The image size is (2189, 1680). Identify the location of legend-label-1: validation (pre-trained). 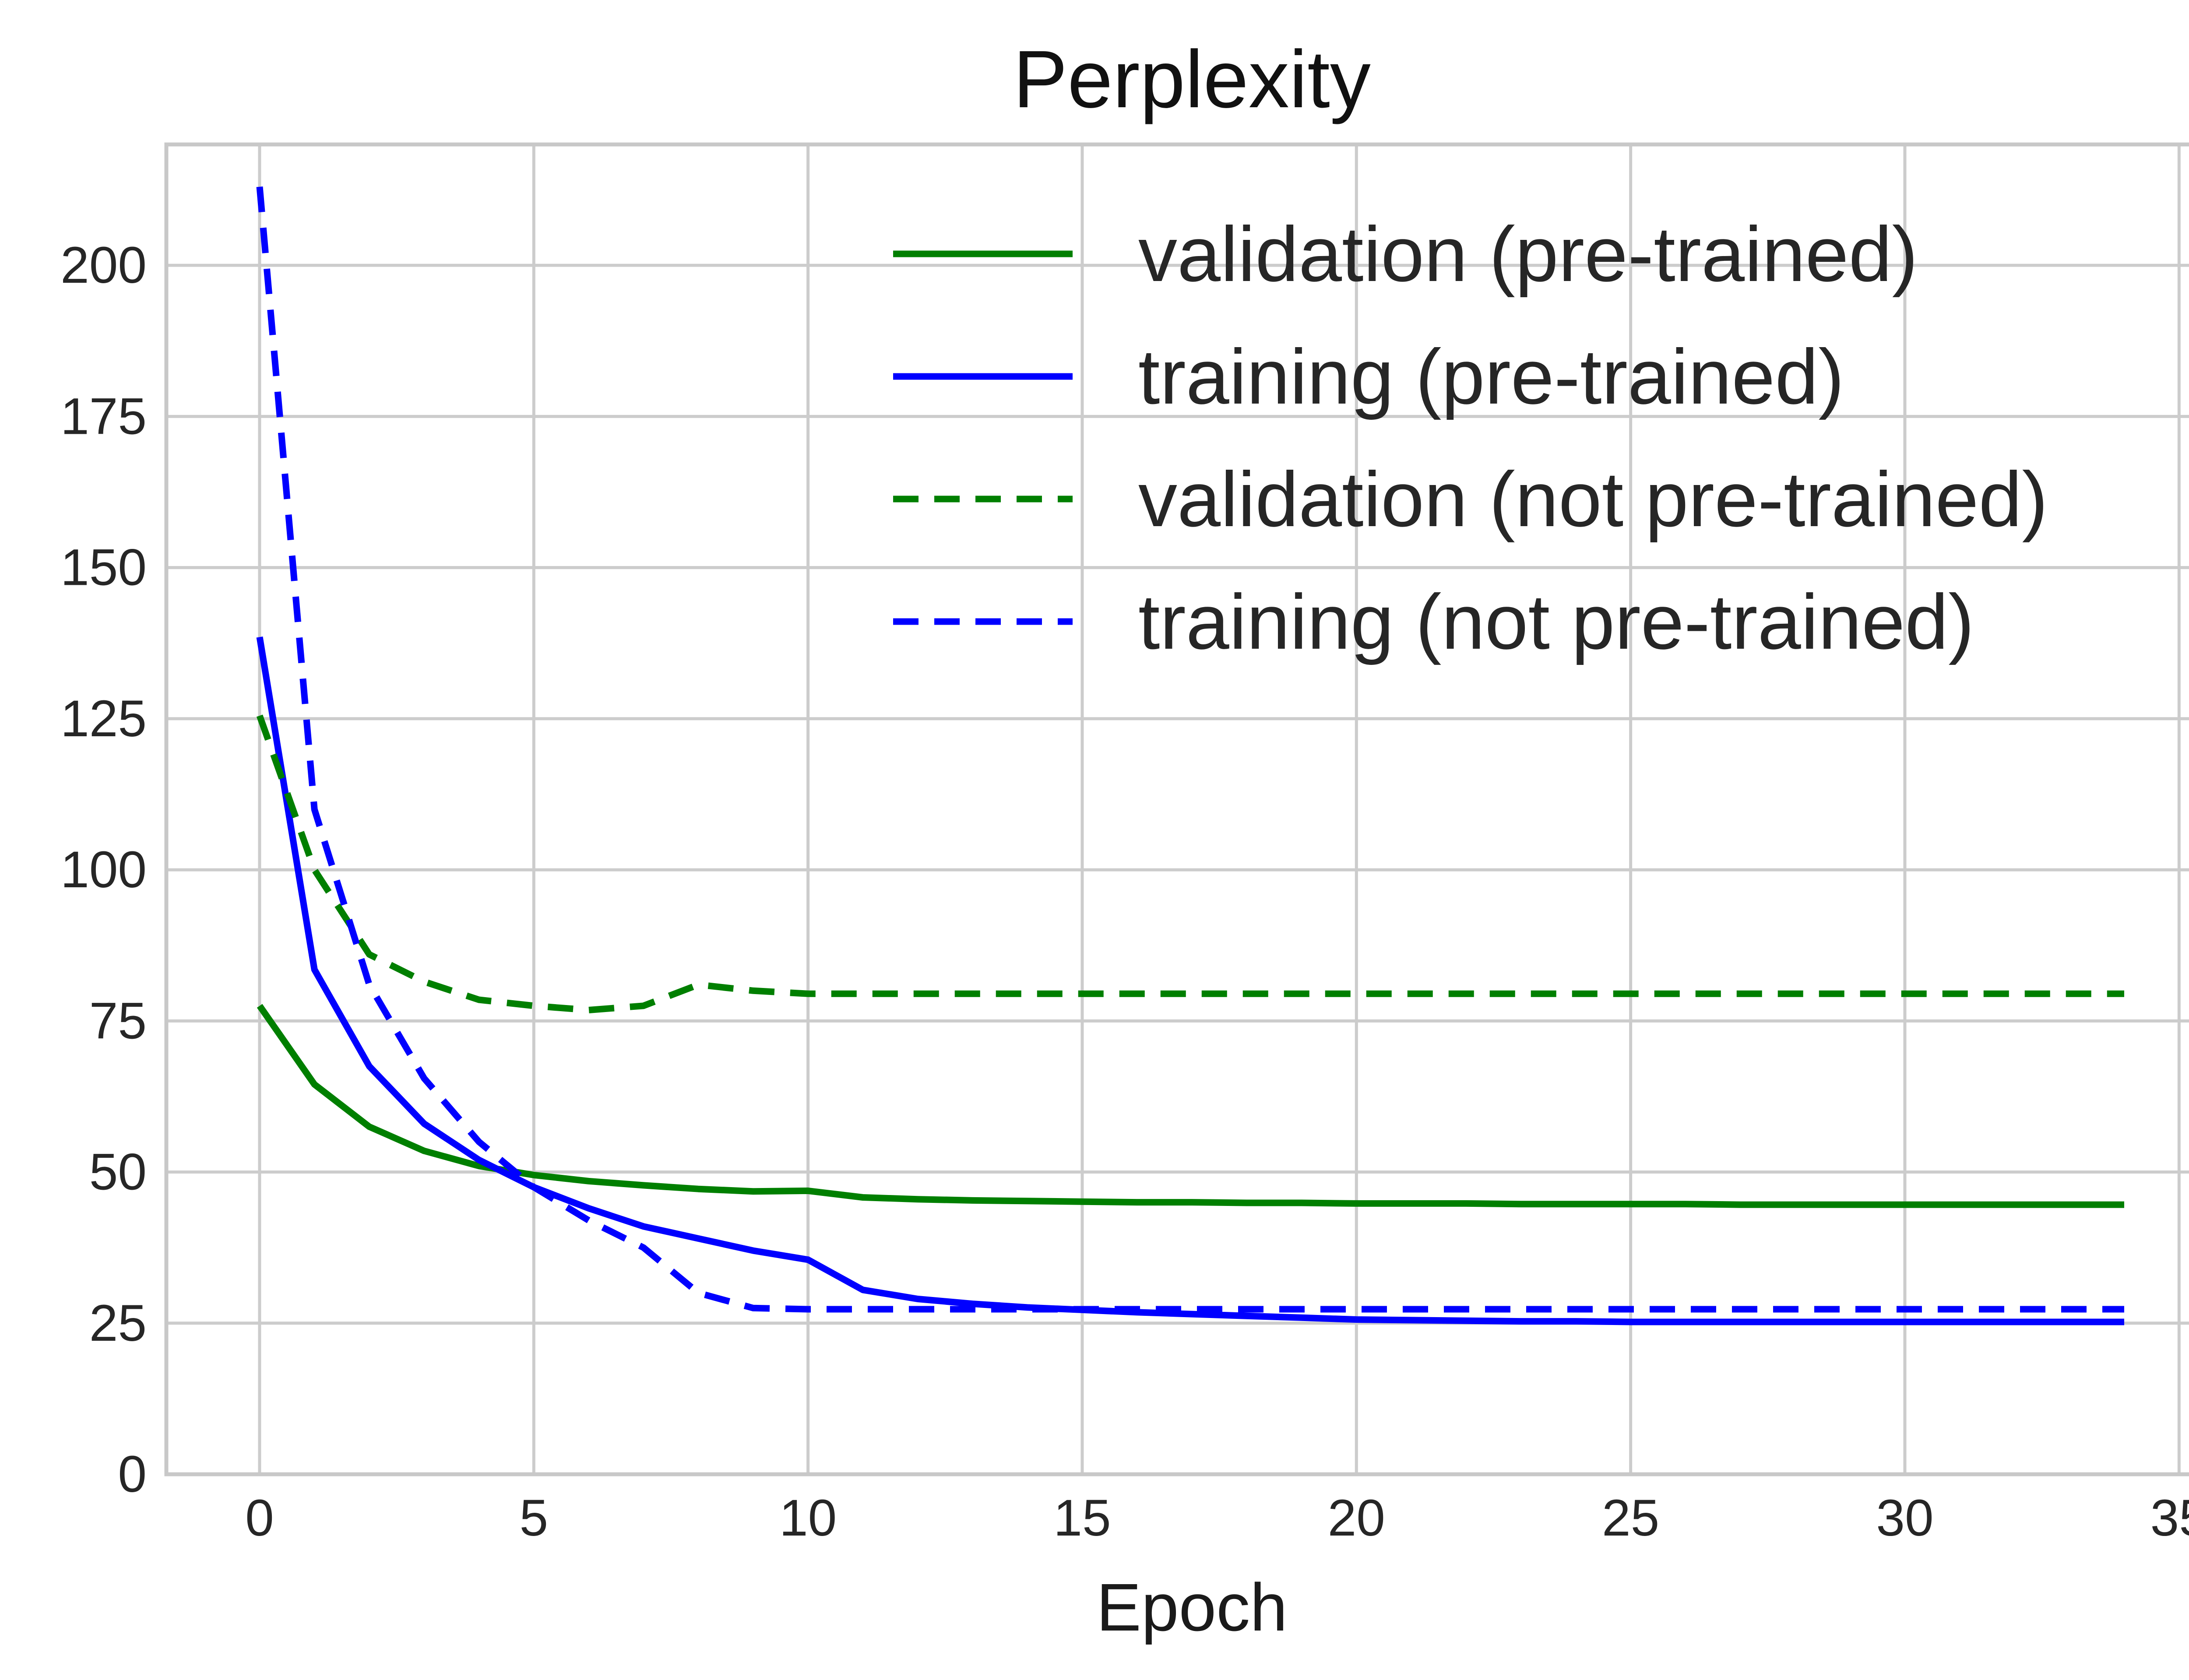
(1528, 254).